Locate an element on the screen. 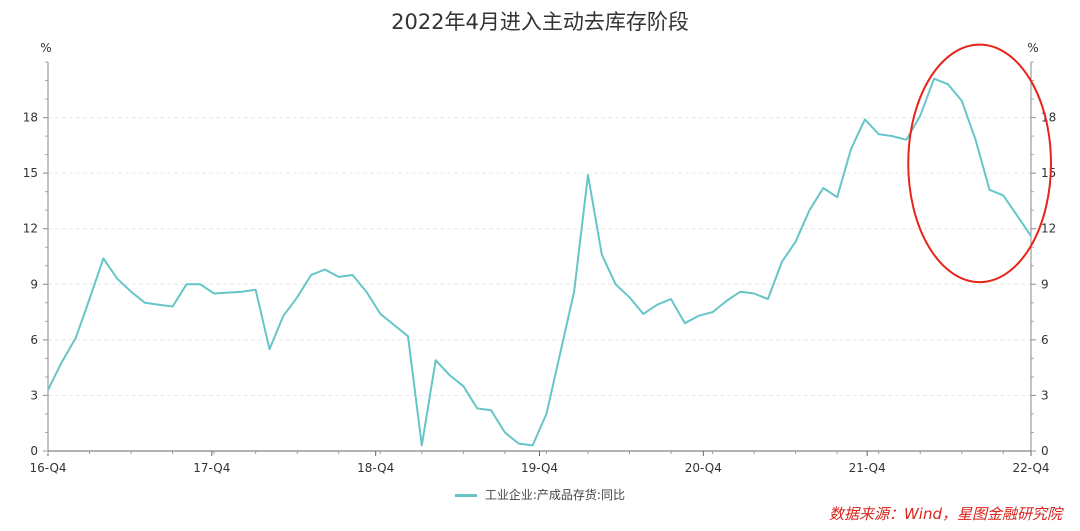 Image resolution: width=1080 pixels, height=531 pixels. y-tick-label-left: 9 is located at coordinates (34, 284).